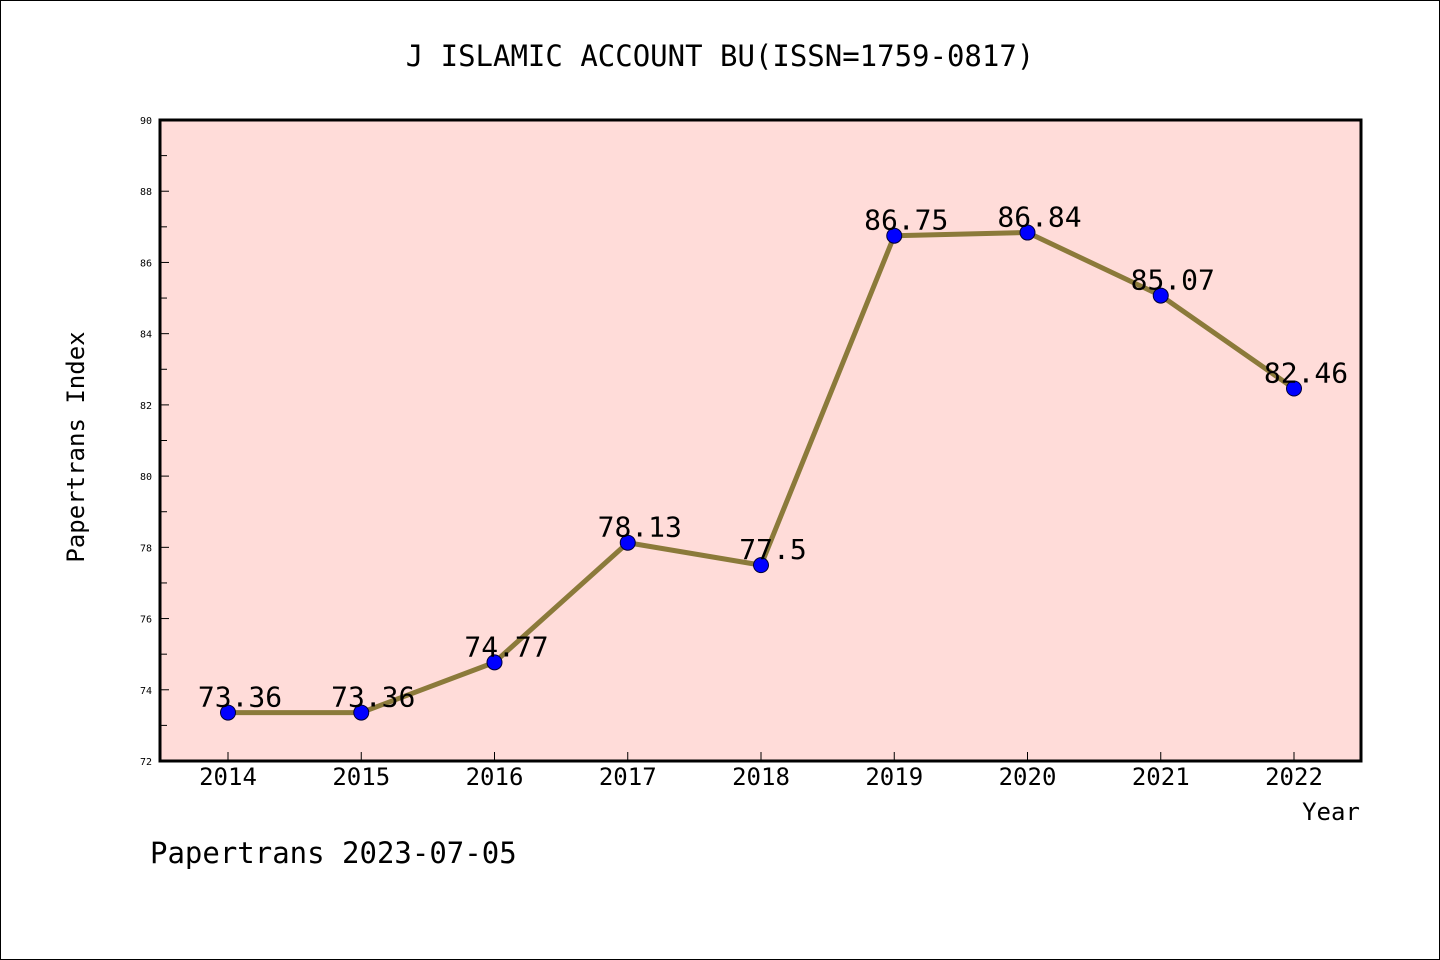 This screenshot has height=960, width=1440. I want to click on x-tick-label: 2022, so click(1294, 777).